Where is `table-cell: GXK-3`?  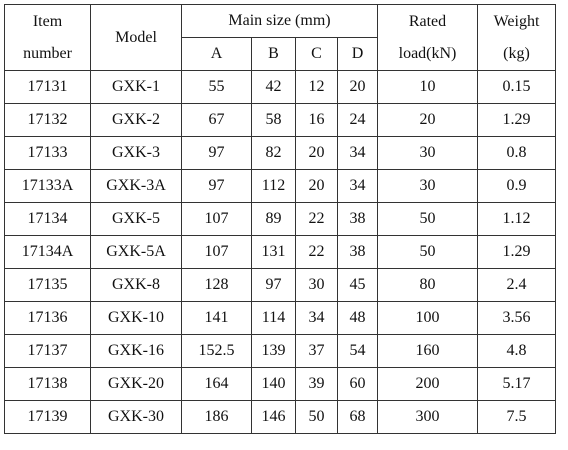
table-cell: GXK-3 is located at coordinates (136, 153).